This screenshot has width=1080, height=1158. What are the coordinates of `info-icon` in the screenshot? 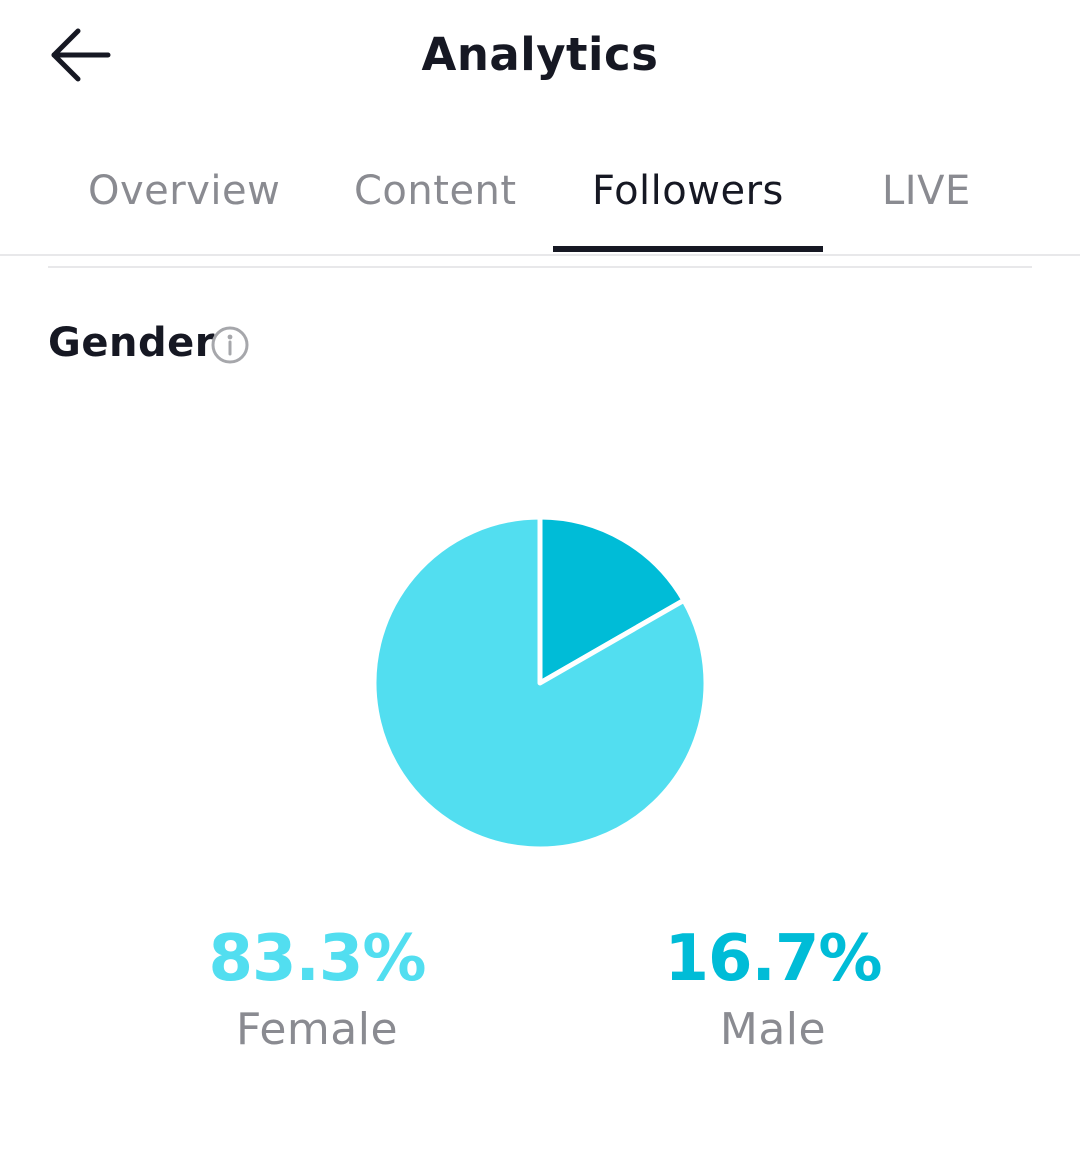 It's located at (230, 345).